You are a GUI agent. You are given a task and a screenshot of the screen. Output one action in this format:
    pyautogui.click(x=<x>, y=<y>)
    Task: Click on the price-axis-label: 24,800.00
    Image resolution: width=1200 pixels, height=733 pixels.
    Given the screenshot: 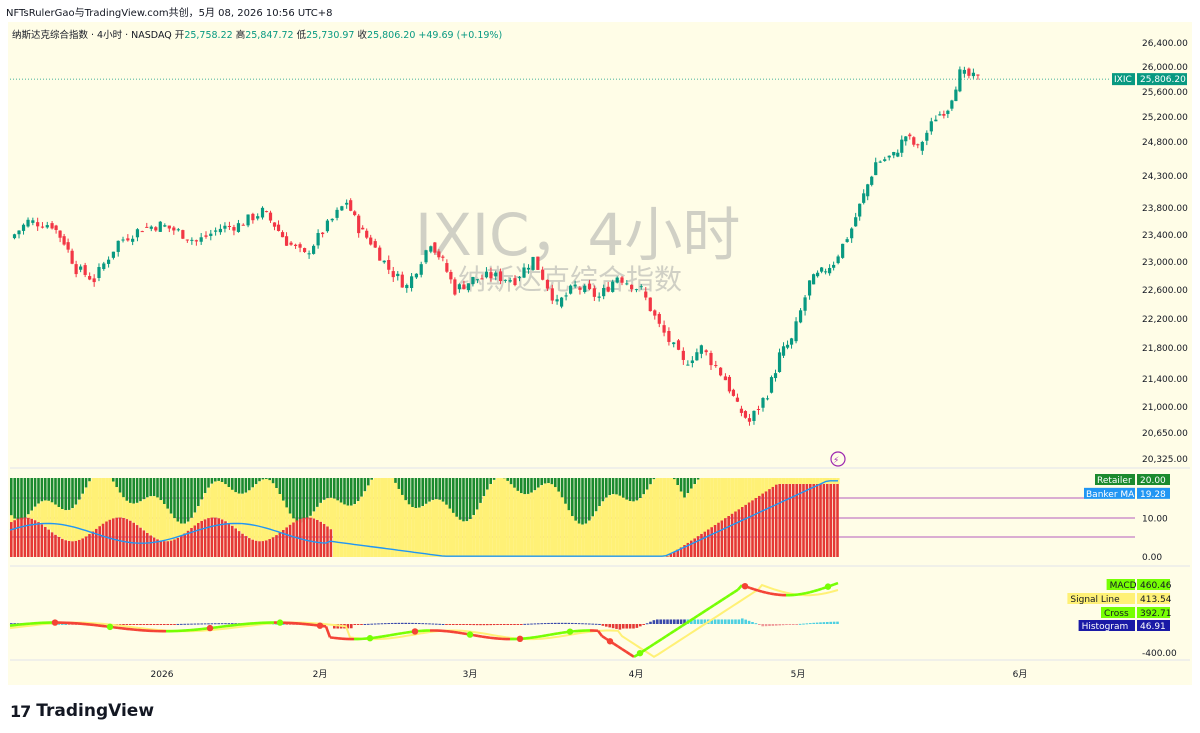 What is the action you would take?
    pyautogui.click(x=1165, y=143)
    